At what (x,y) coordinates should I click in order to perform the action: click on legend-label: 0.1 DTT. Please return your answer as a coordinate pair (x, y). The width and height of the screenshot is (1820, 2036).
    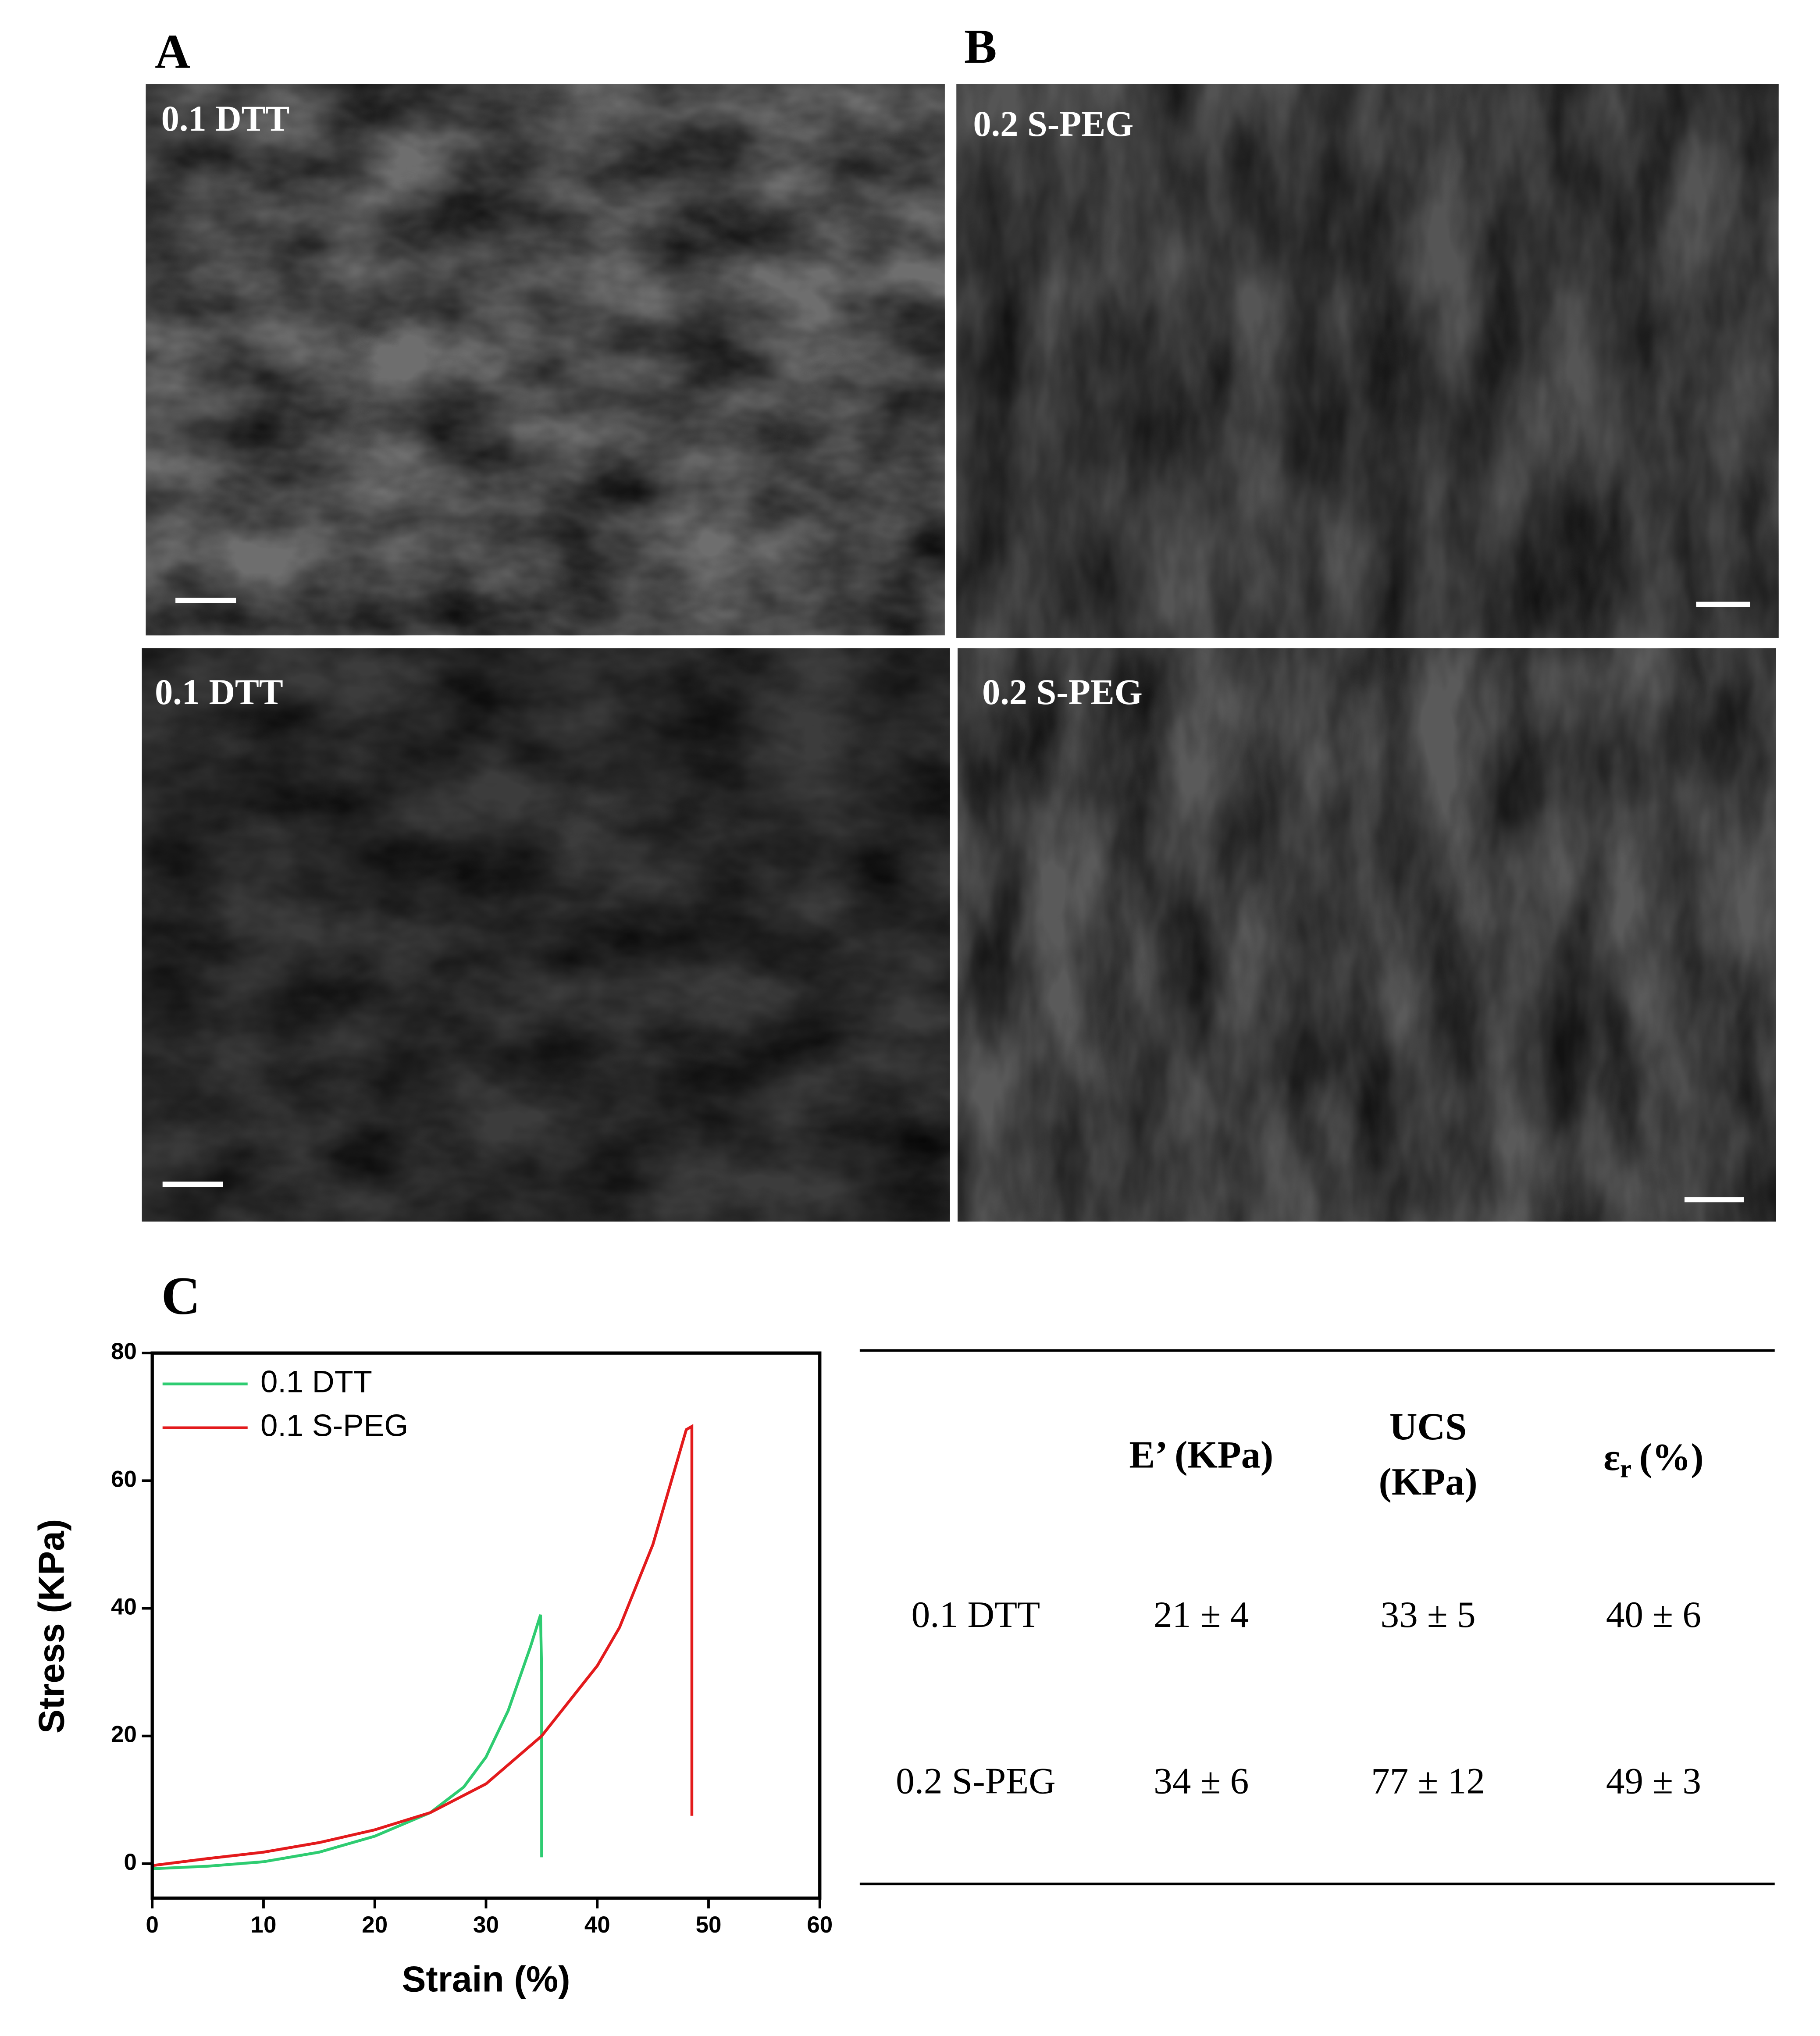
    Looking at the image, I should click on (316, 1381).